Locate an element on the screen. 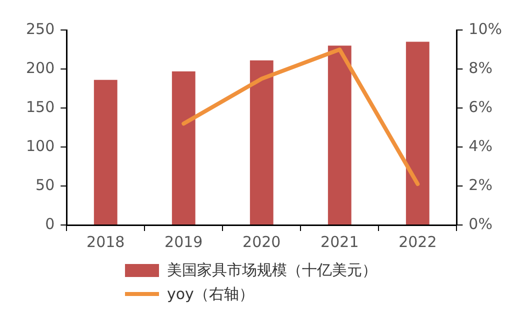  y2-tick-label: 10% is located at coordinates (485, 29).